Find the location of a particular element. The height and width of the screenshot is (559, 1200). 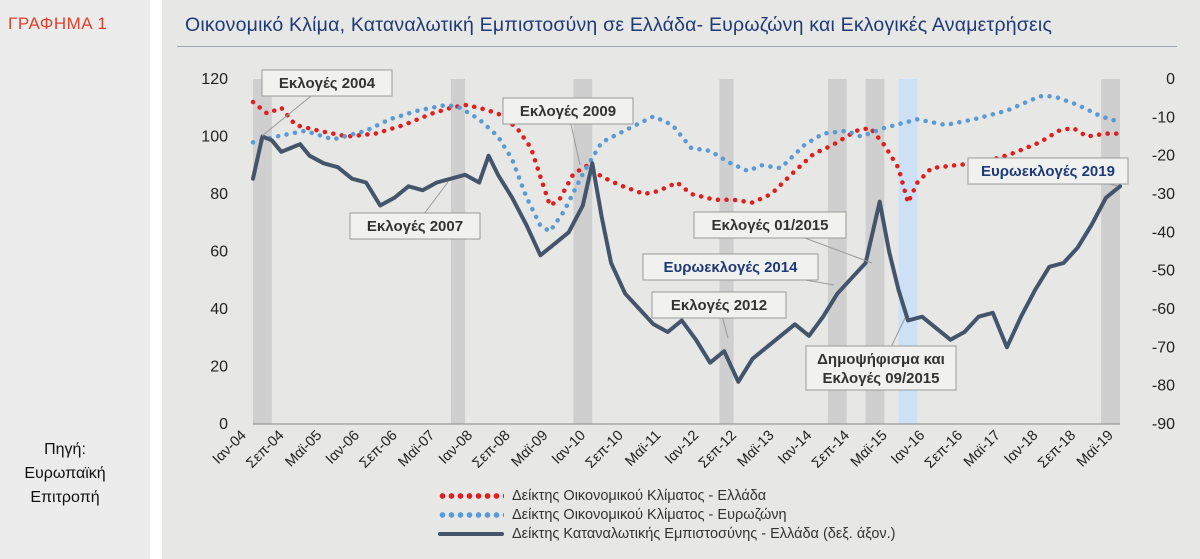

y-right-tick-label: -30 is located at coordinates (1163, 194).